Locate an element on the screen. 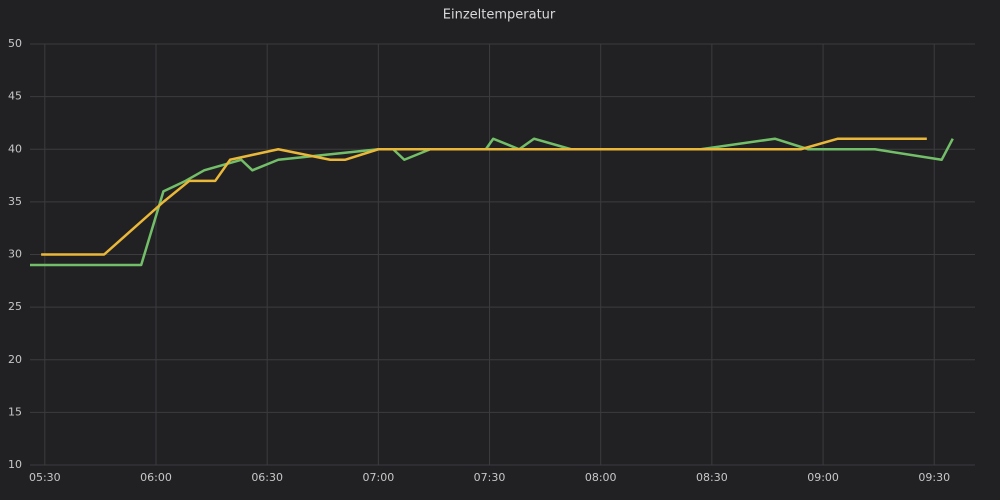  y-tick-label: 20 is located at coordinates (15, 359).